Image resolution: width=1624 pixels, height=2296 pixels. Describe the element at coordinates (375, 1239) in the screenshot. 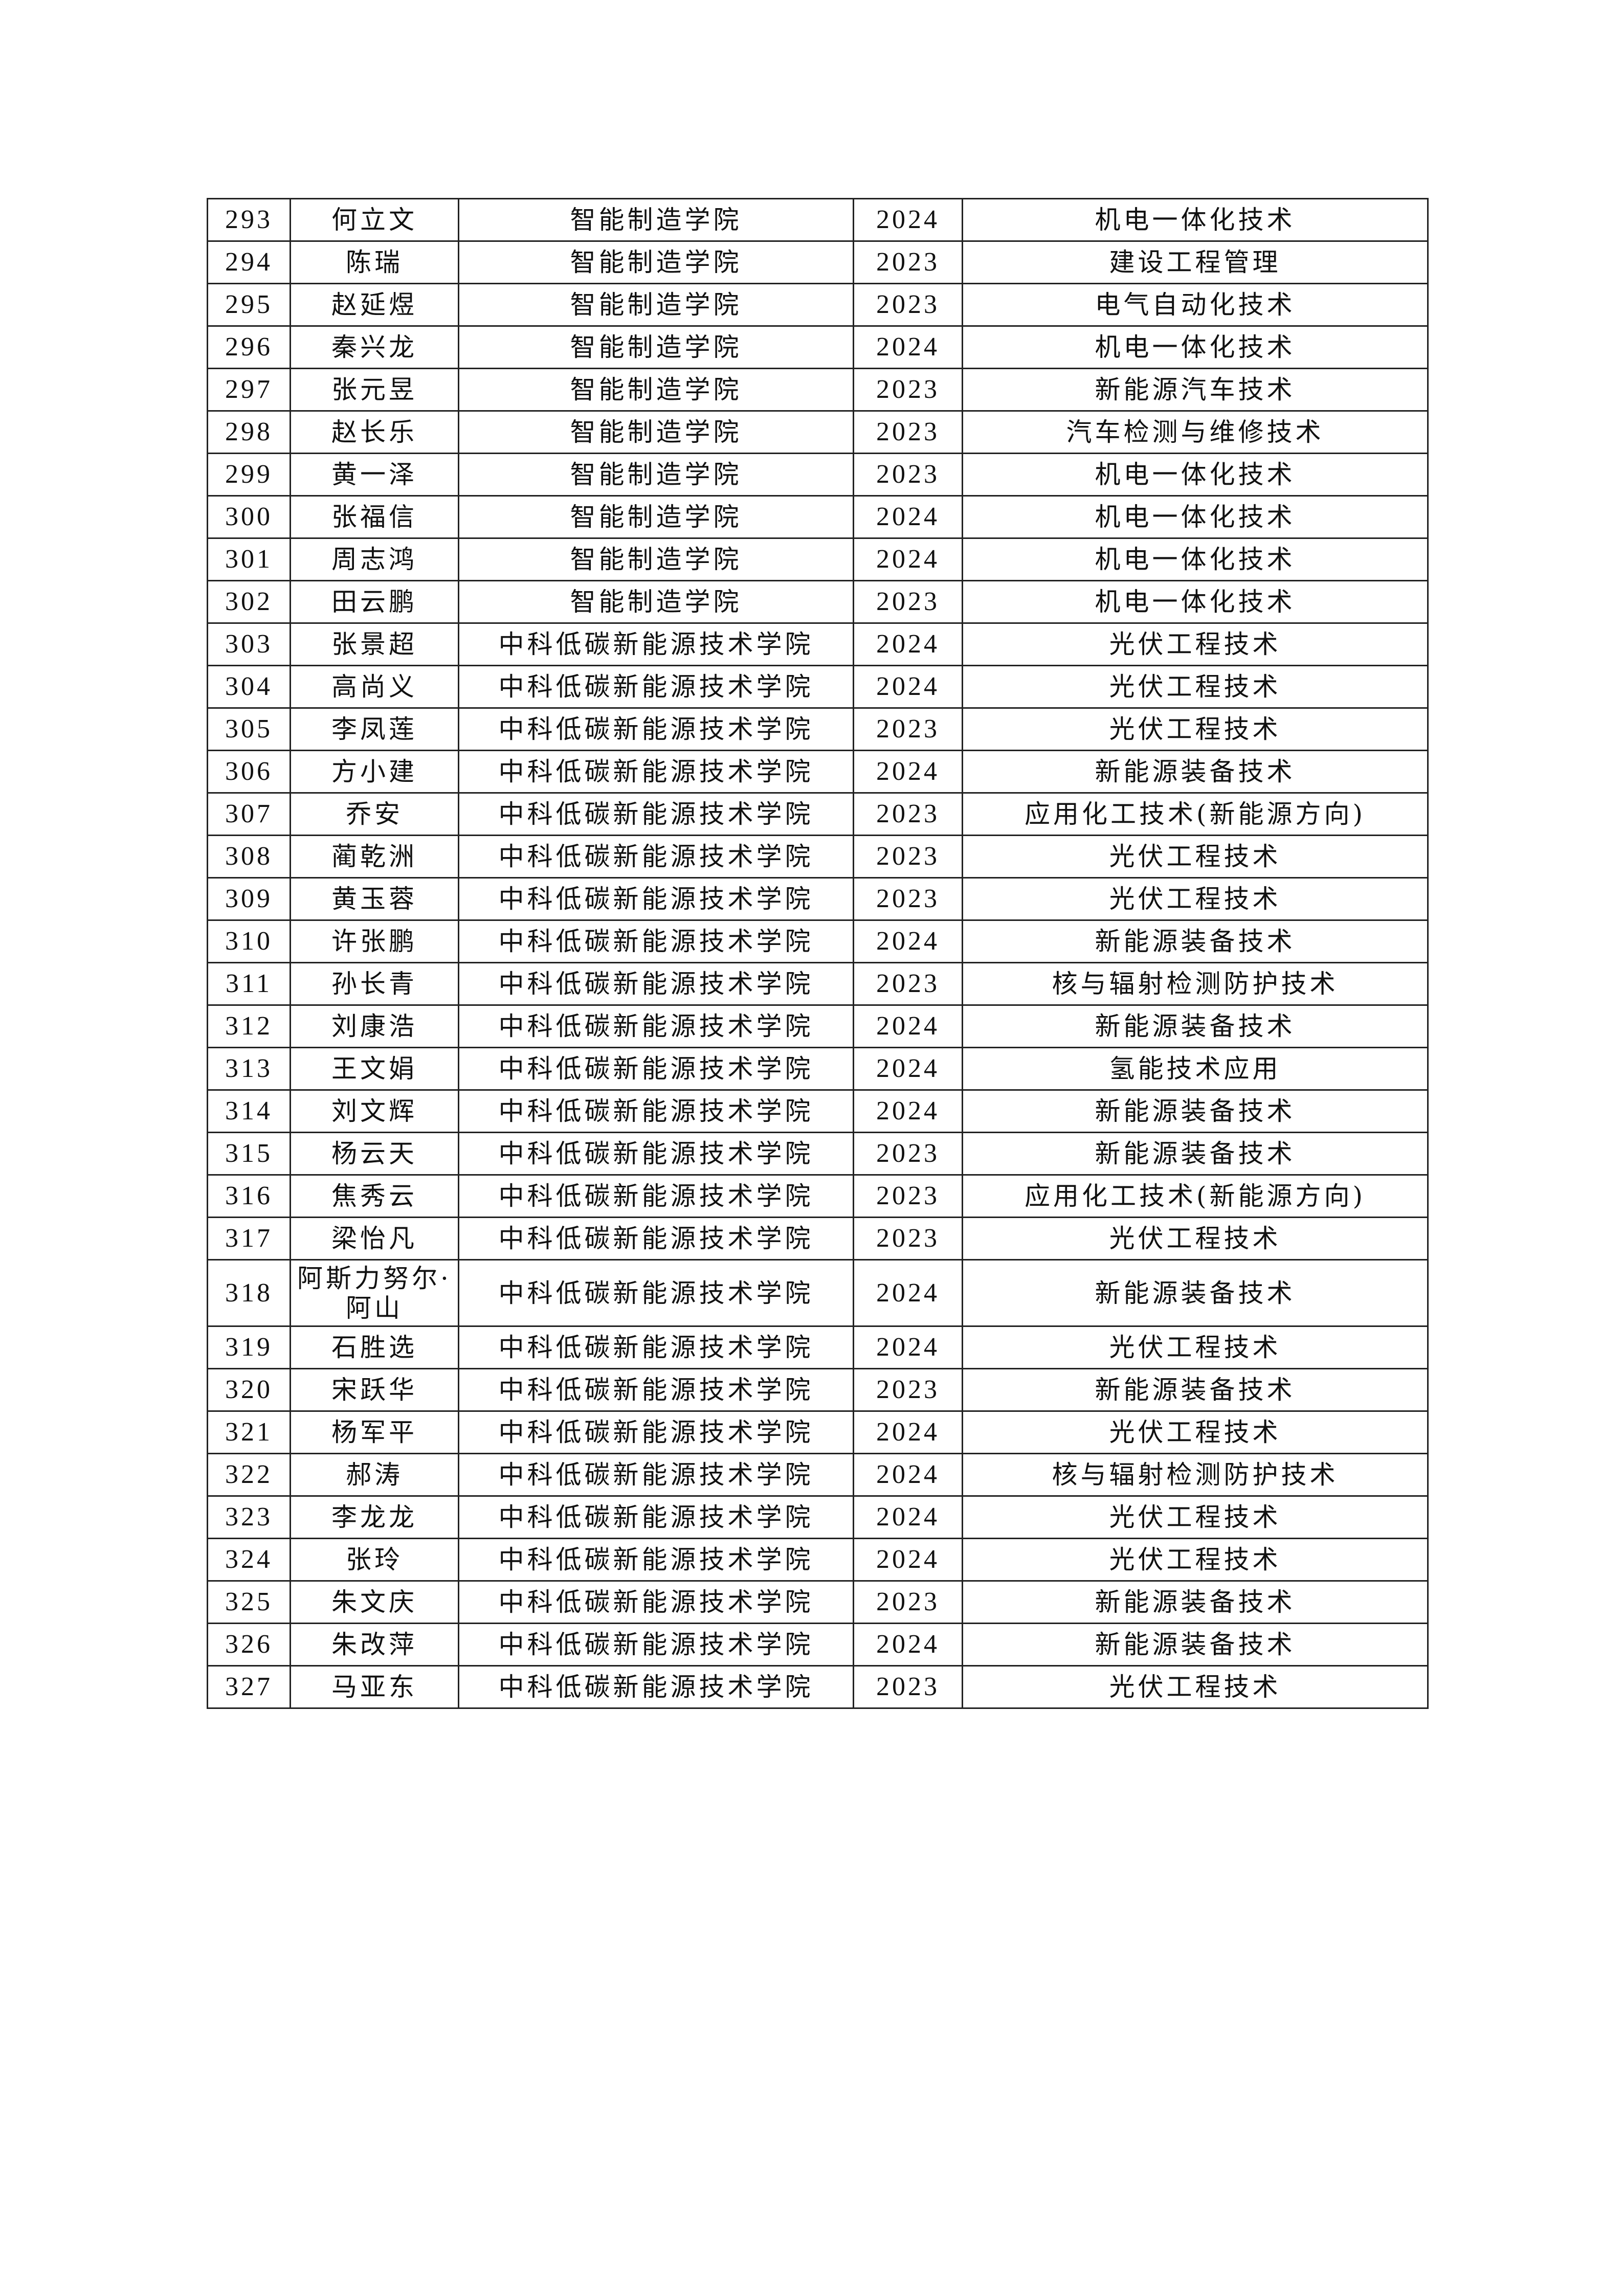

I see `student-name-cell: 梁怡凡` at that location.